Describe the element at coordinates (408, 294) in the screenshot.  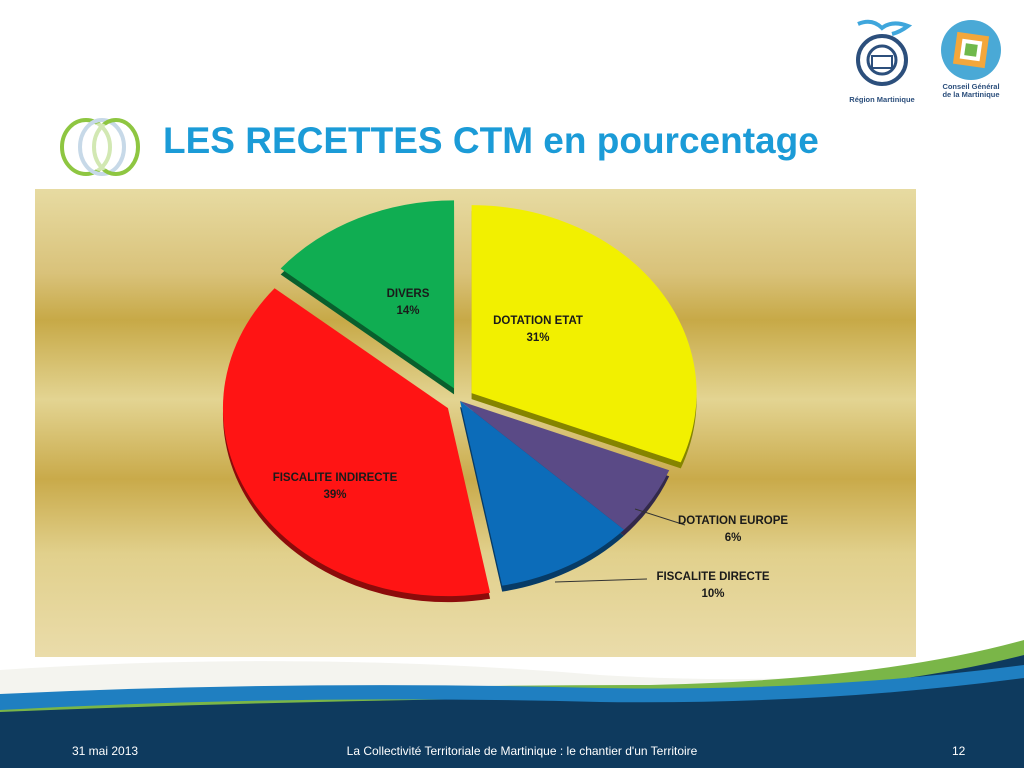
I see `slice-label-divers: DIVERS` at that location.